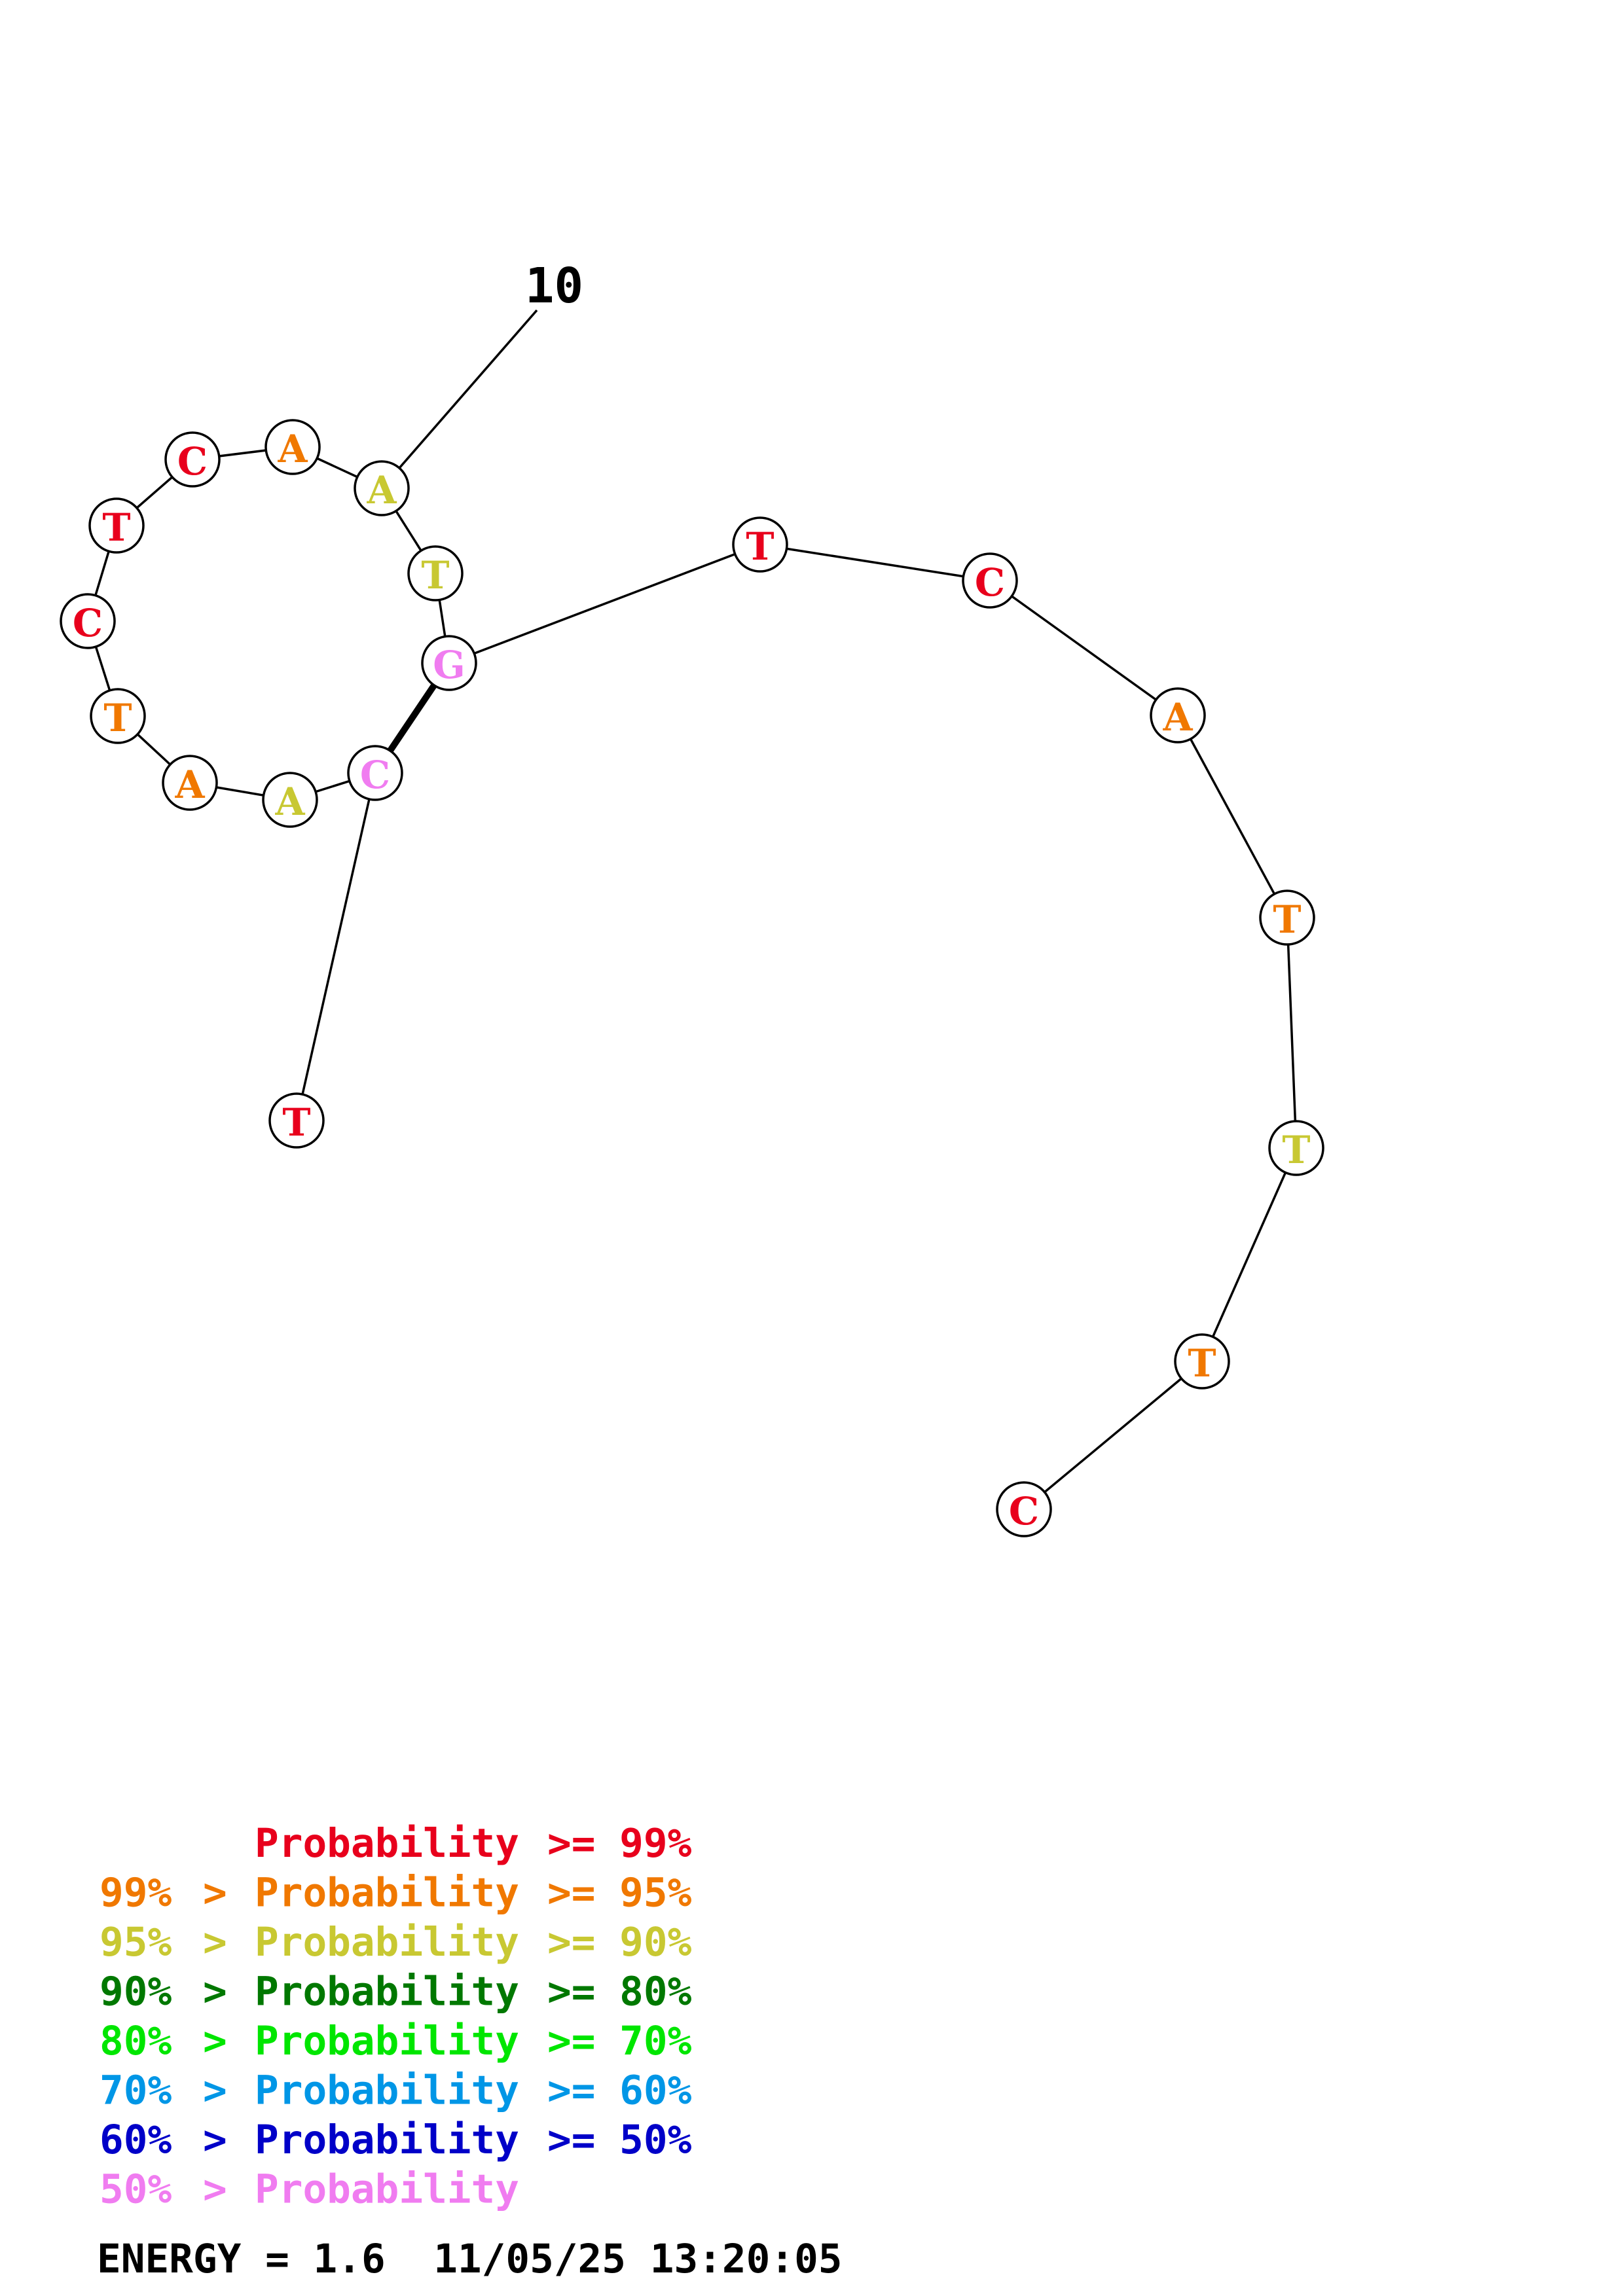  I want to click on legend-relation: >= 95%, so click(619, 1893).